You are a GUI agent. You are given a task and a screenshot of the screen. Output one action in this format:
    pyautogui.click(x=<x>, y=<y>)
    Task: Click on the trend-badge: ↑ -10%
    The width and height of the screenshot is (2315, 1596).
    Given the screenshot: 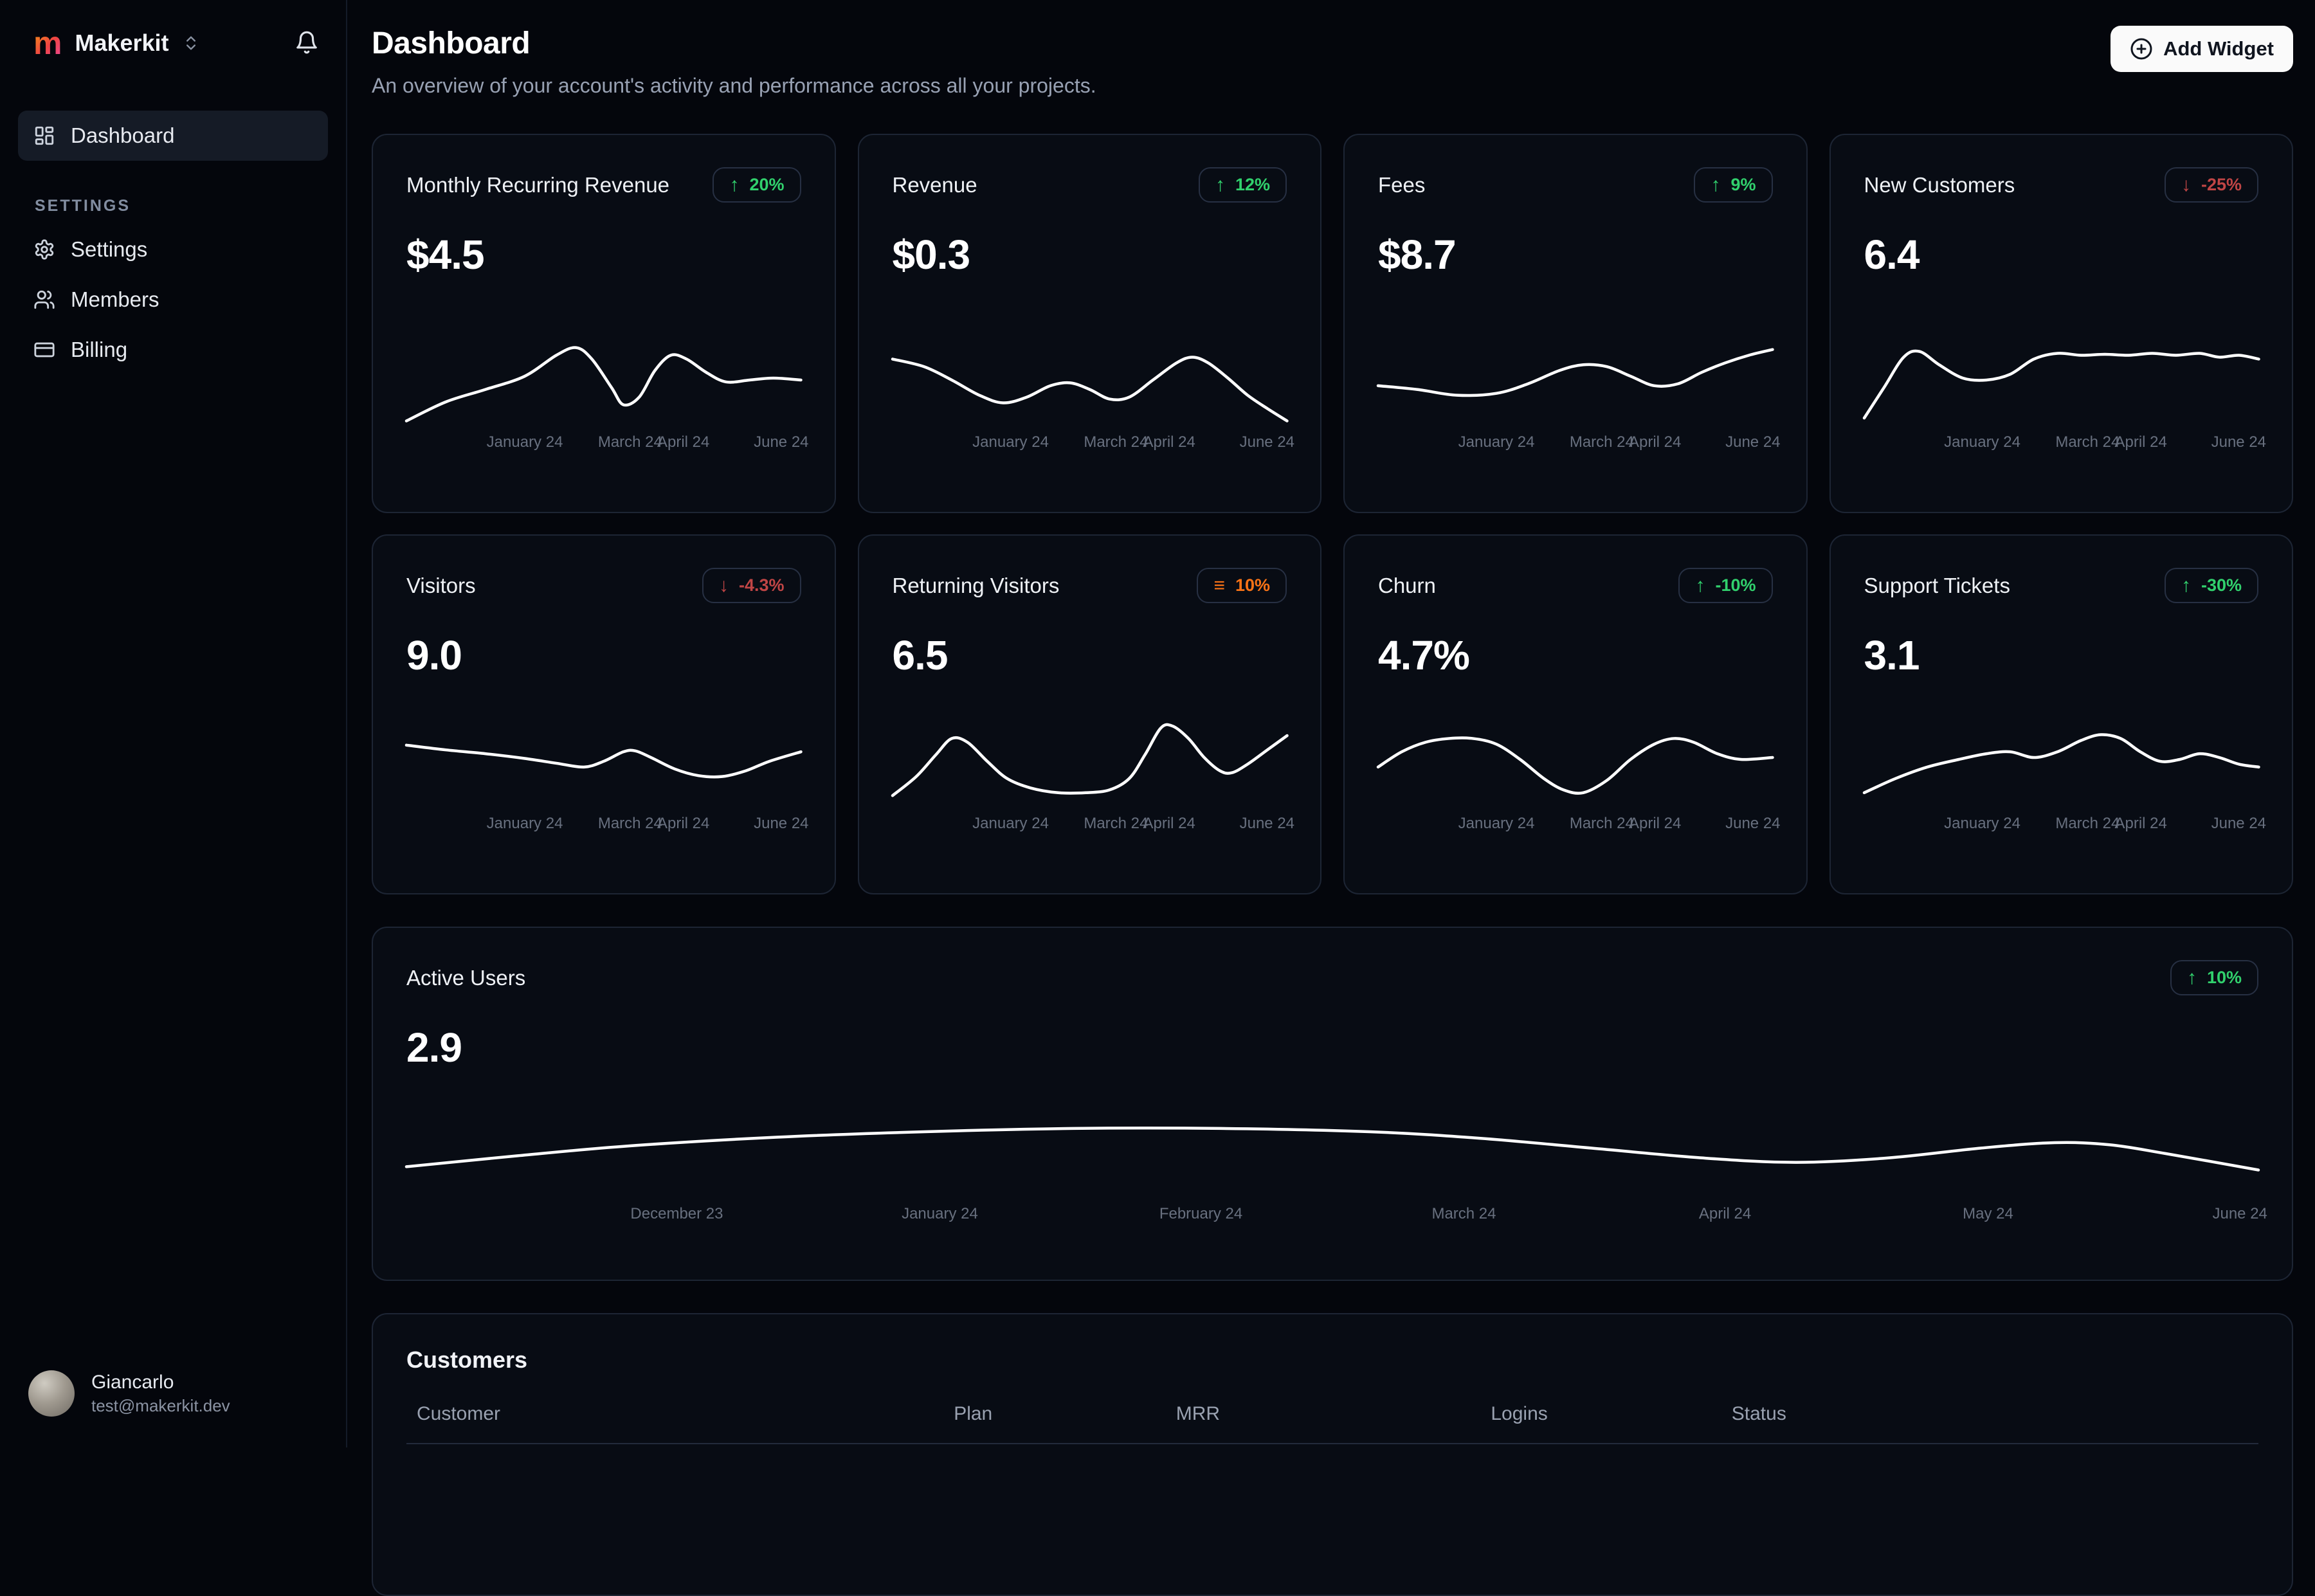 What is the action you would take?
    pyautogui.click(x=1726, y=586)
    